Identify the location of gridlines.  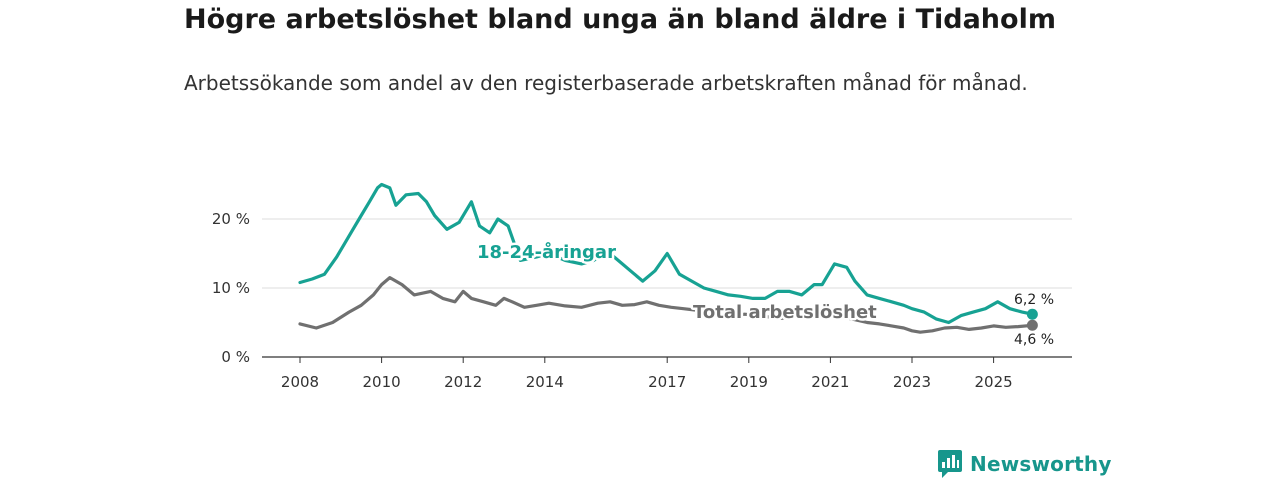
(667, 253).